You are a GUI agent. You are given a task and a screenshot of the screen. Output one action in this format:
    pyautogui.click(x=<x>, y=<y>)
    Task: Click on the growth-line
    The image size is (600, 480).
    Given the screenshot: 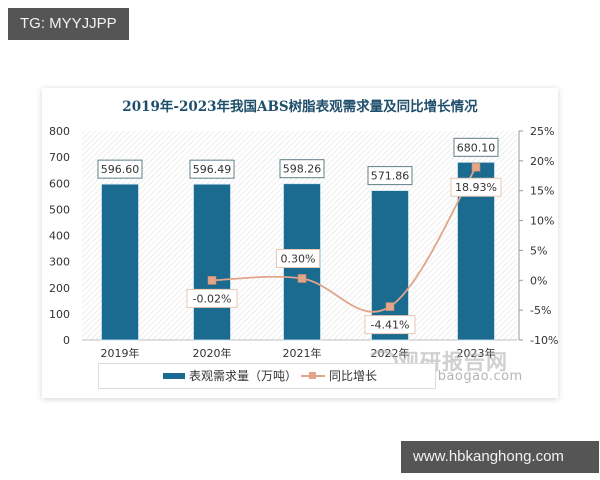 What is the action you would take?
    pyautogui.click(x=344, y=239)
    